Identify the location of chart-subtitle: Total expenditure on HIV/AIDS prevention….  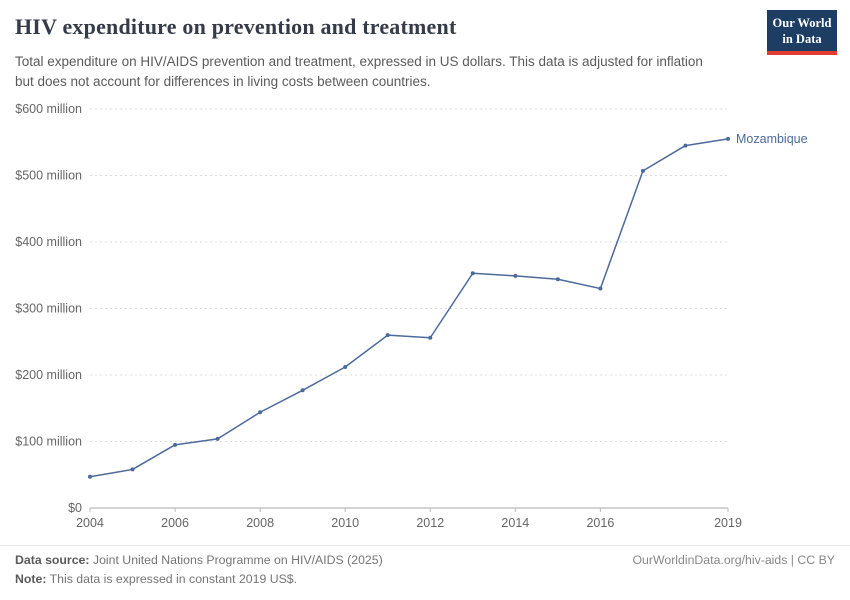
(359, 71).